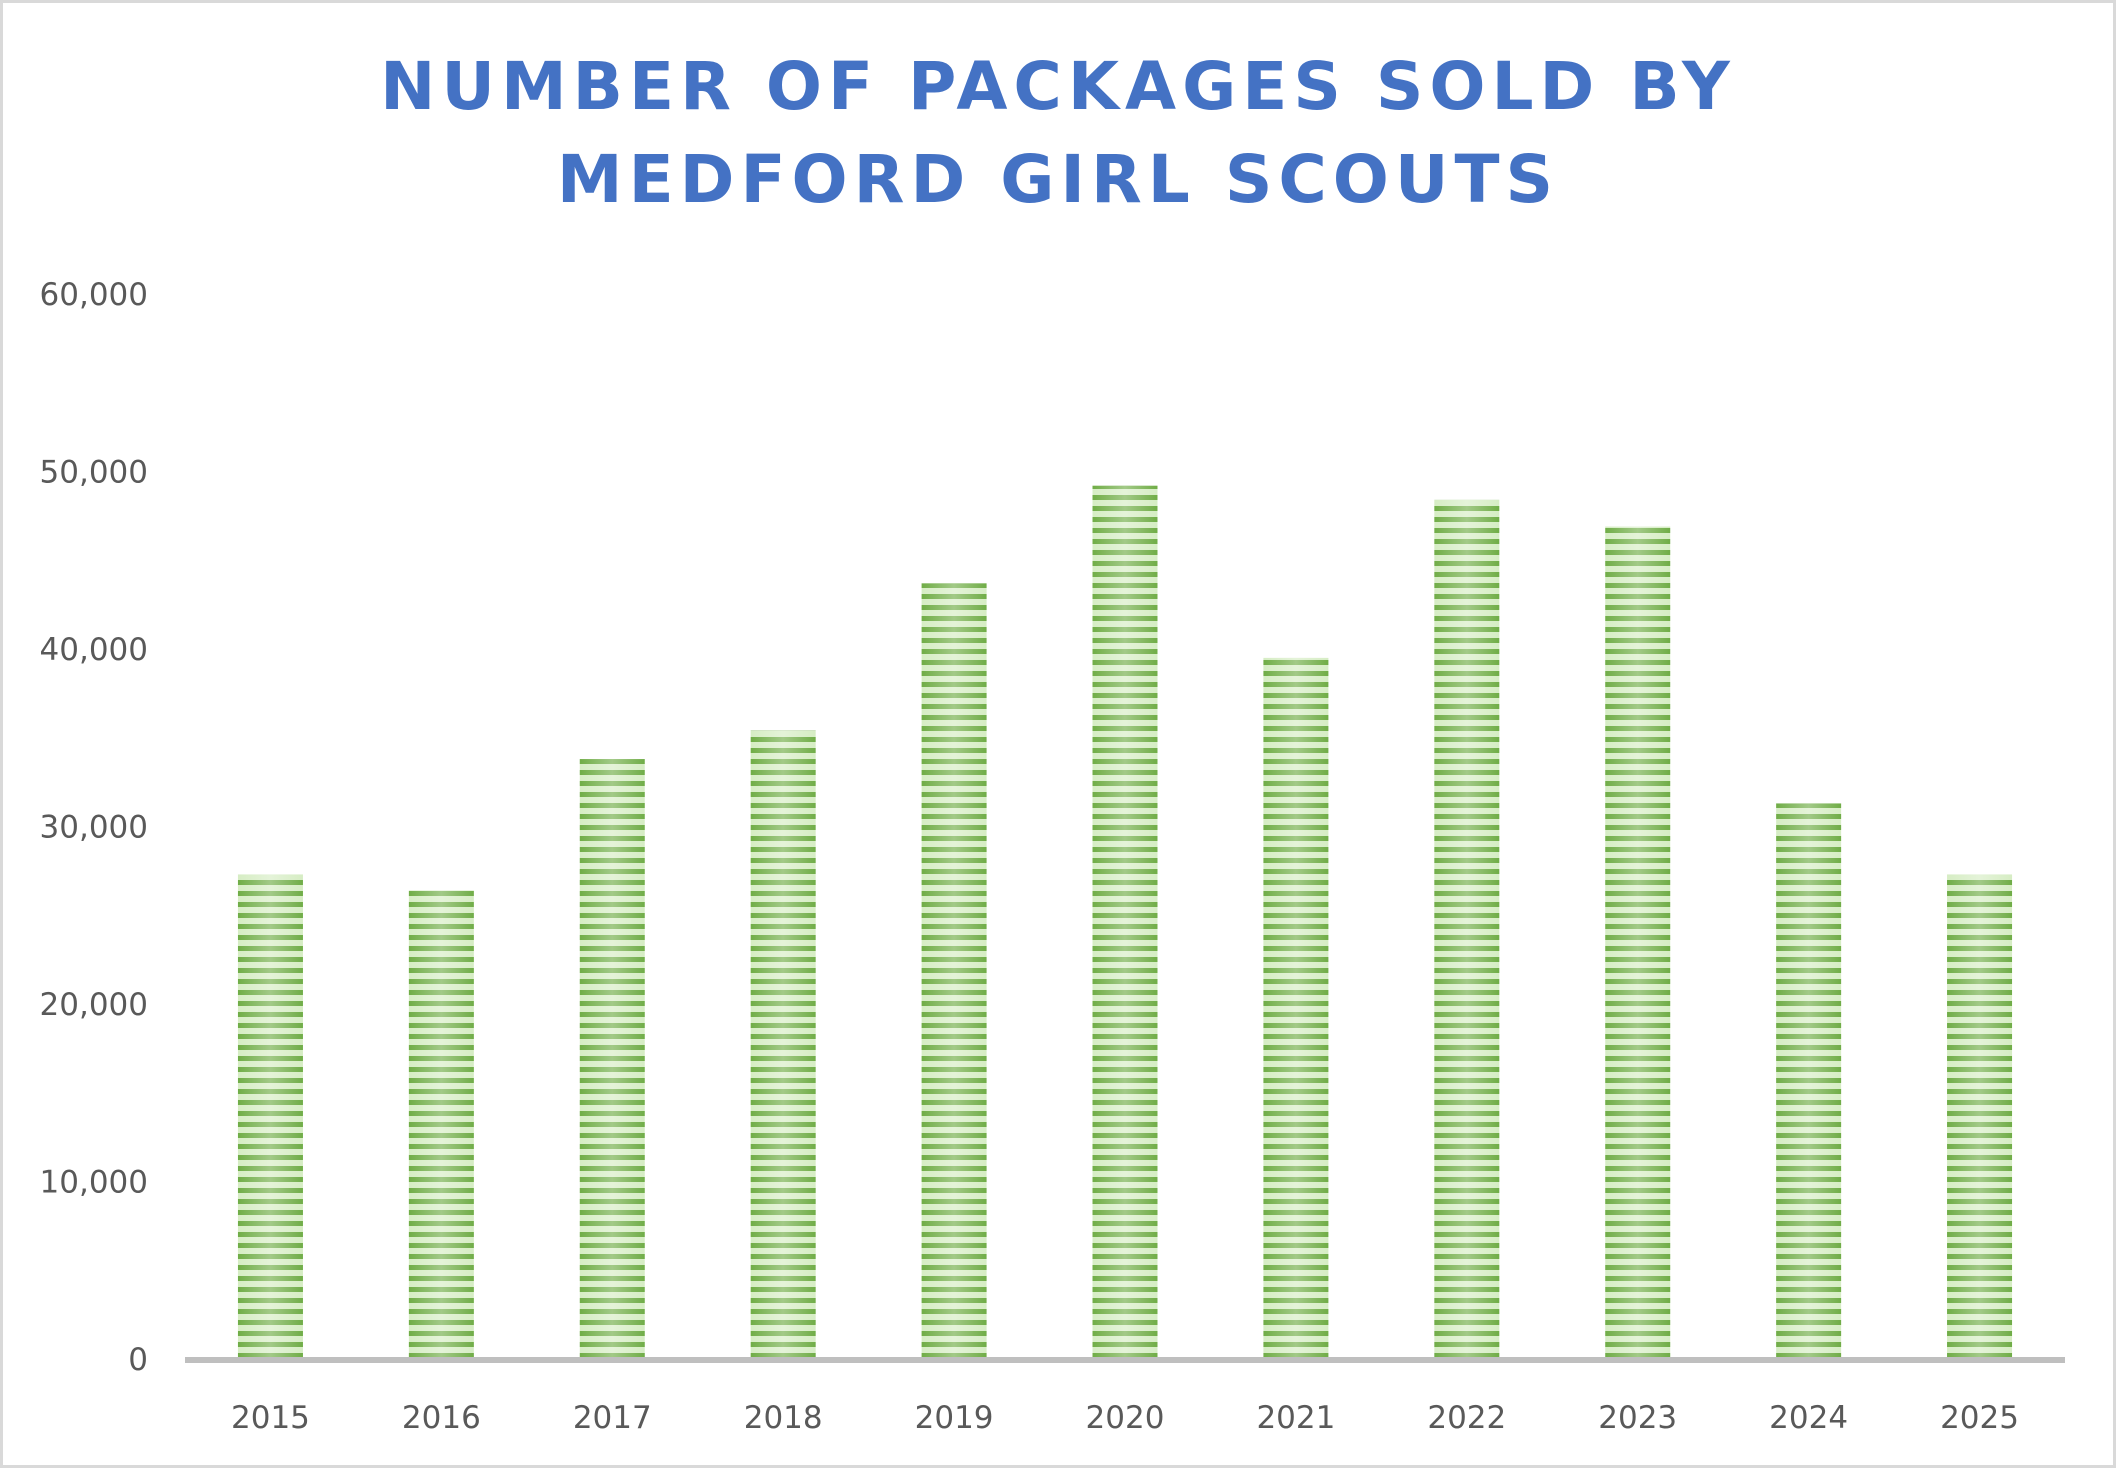 This screenshot has width=2116, height=1468. Describe the element at coordinates (1125, 1360) in the screenshot. I see `x-axis-line` at that location.